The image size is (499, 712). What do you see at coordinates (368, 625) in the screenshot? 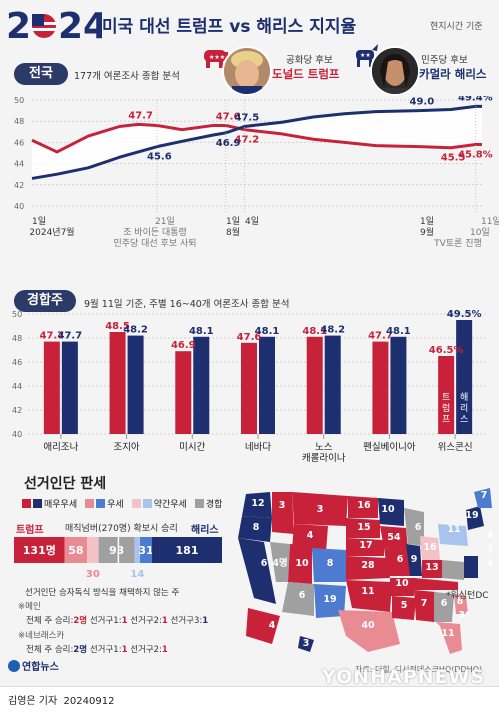
I see `map-state-number: 40` at bounding box center [368, 625].